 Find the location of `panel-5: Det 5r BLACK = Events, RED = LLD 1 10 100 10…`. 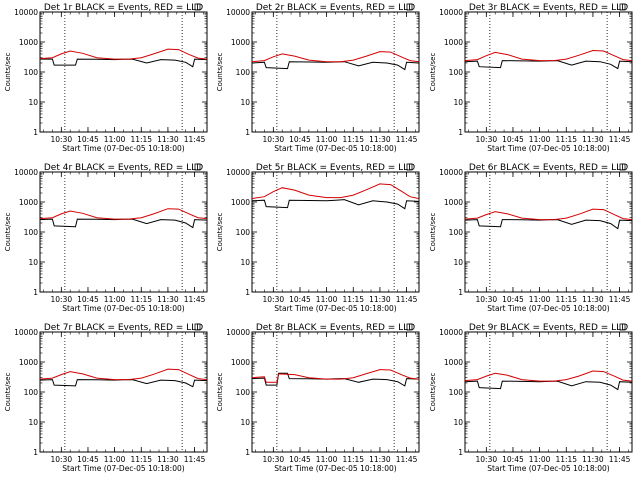

panel-5: Det 5r BLACK = Events, RED = LLD 1 10 100 10… is located at coordinates (318, 238).